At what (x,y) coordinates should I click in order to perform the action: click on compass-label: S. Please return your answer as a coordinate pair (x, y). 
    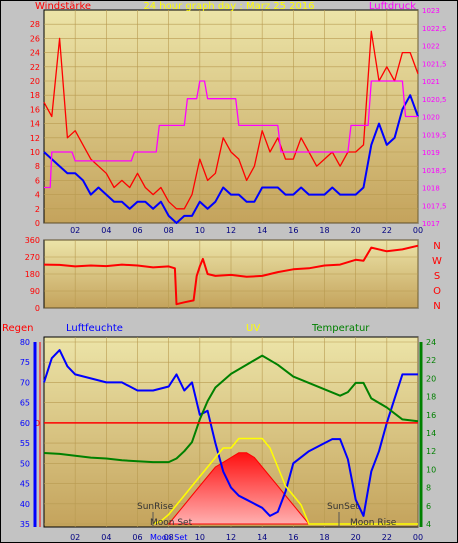
    Looking at the image, I should click on (437, 276).